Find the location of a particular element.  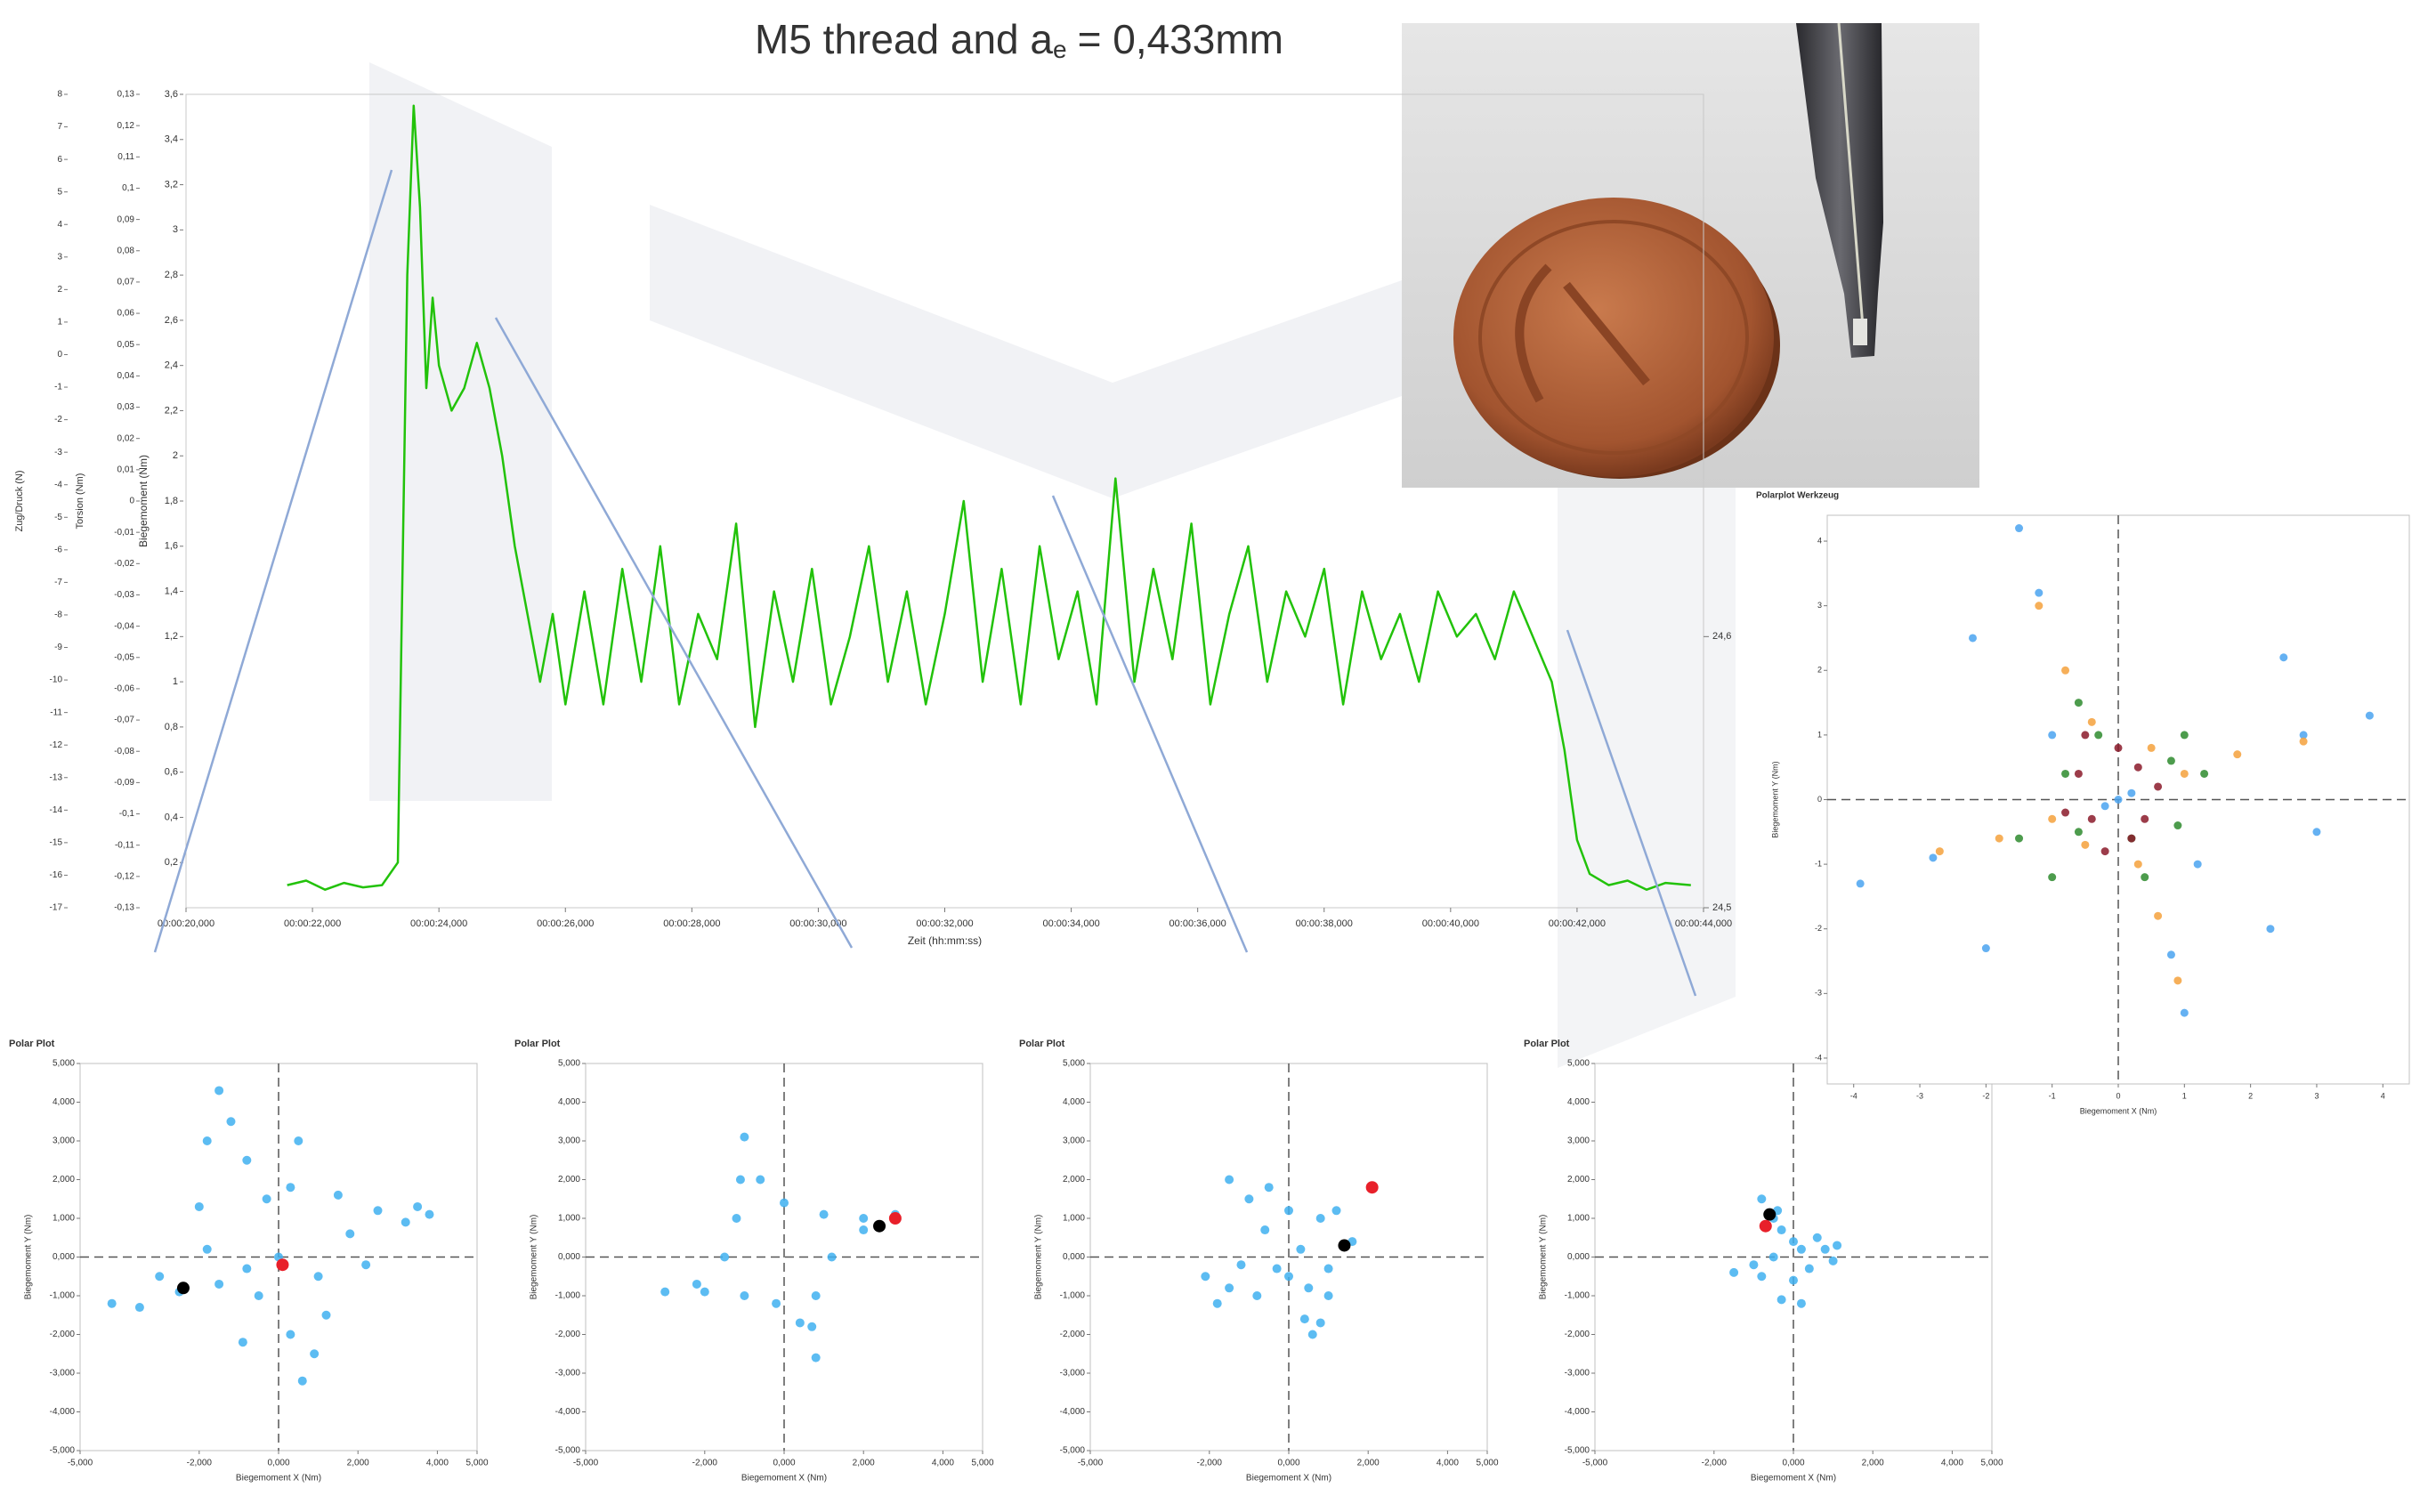

y-tick-label: -0,12 is located at coordinates (124, 876).